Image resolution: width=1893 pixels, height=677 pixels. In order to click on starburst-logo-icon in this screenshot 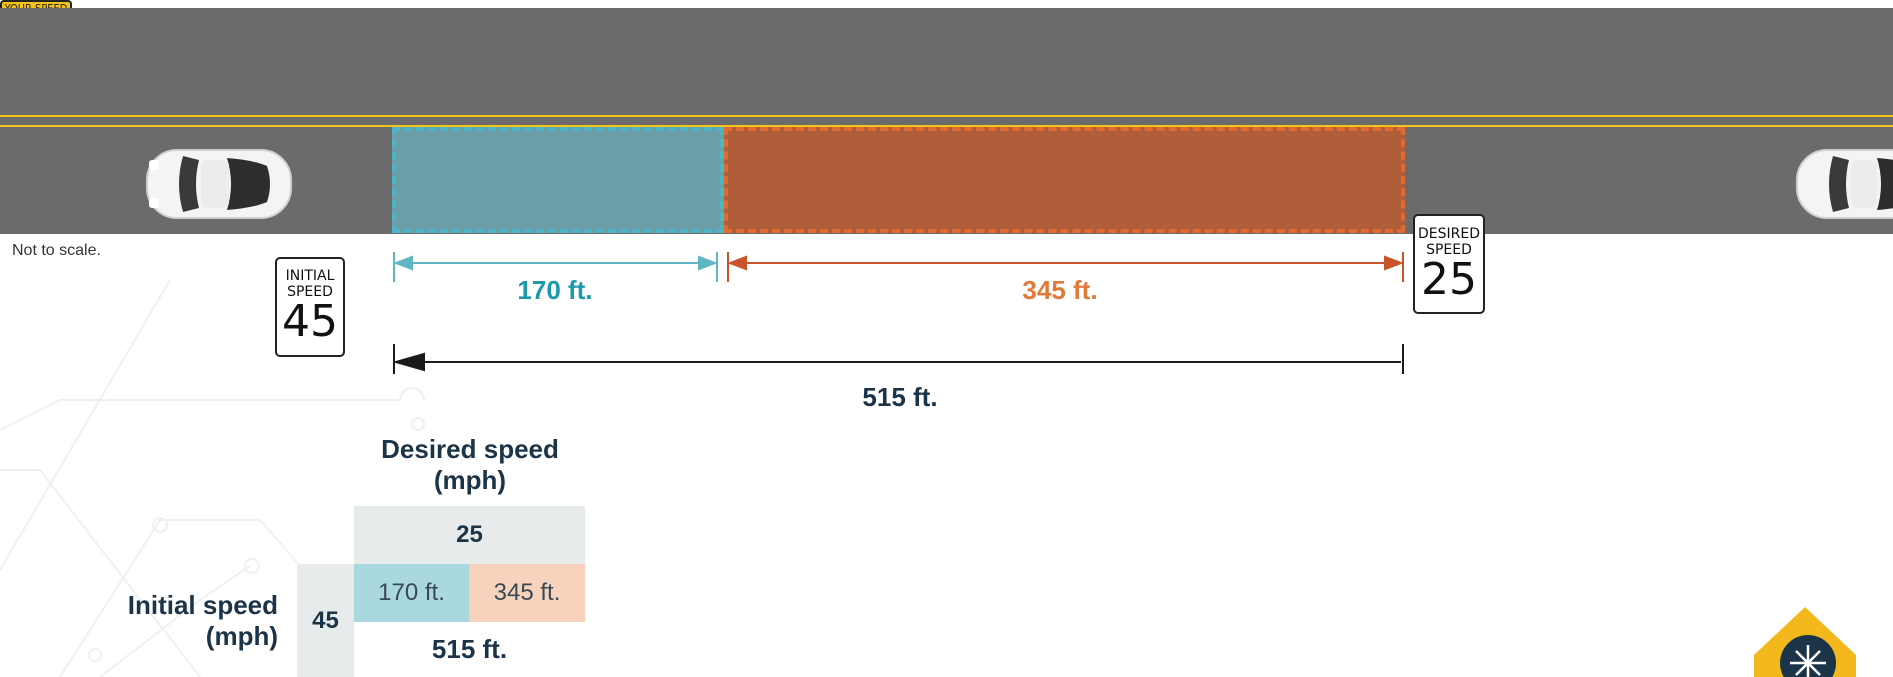, I will do `click(1805, 642)`.